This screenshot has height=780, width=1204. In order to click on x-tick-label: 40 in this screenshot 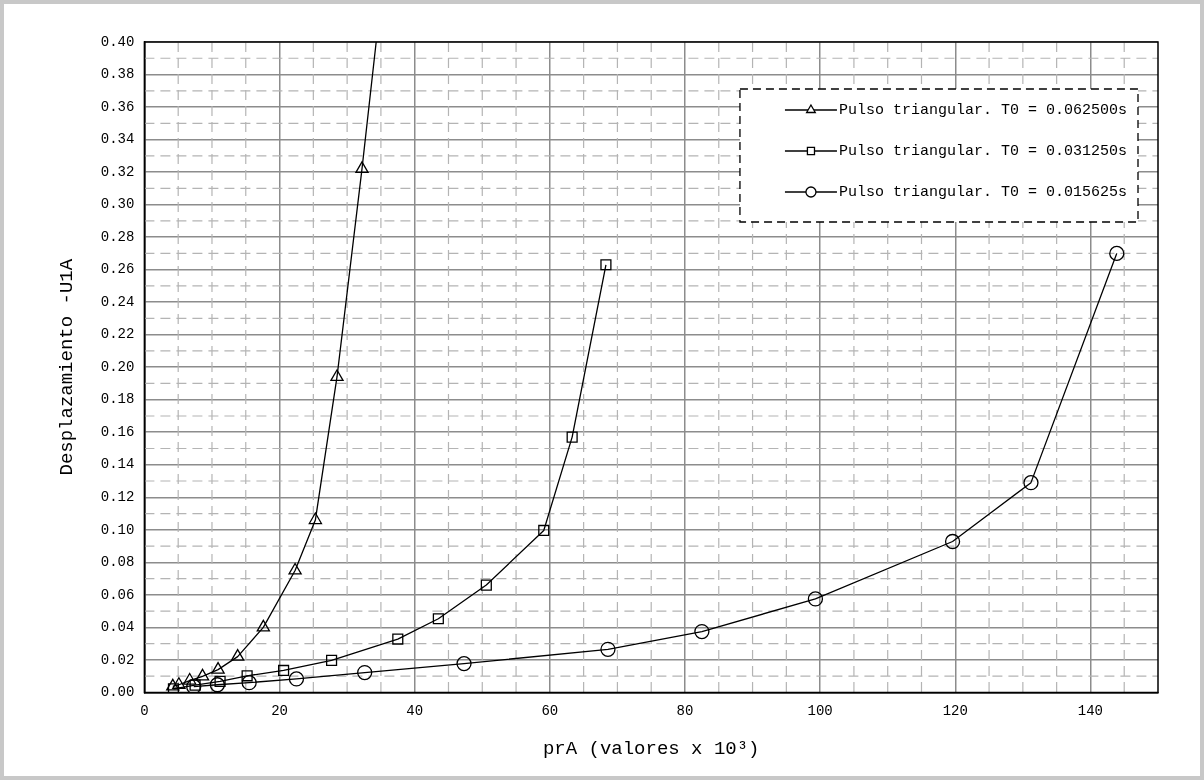, I will do `click(415, 710)`.